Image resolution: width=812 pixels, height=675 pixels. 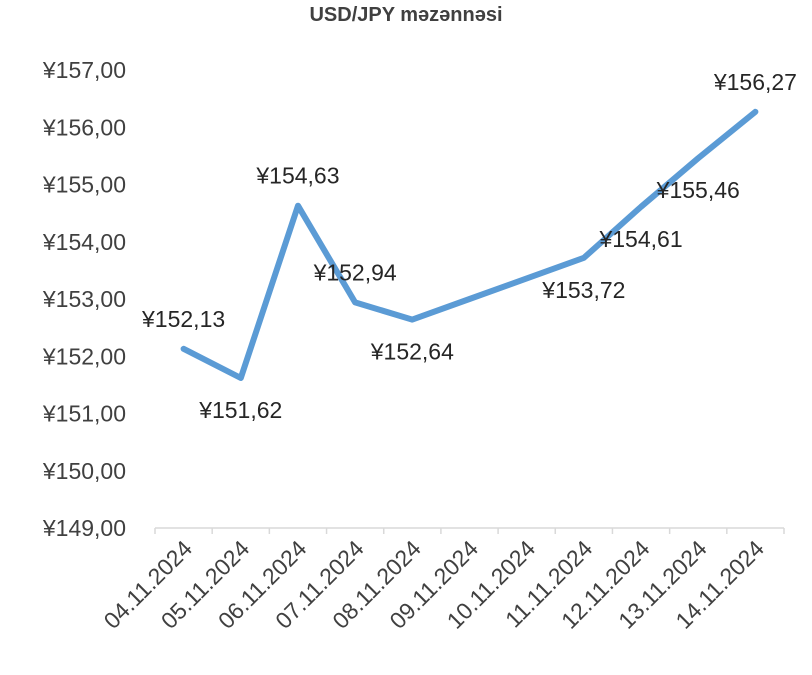 I want to click on y-tick-label: ¥153,00, so click(x=84, y=299).